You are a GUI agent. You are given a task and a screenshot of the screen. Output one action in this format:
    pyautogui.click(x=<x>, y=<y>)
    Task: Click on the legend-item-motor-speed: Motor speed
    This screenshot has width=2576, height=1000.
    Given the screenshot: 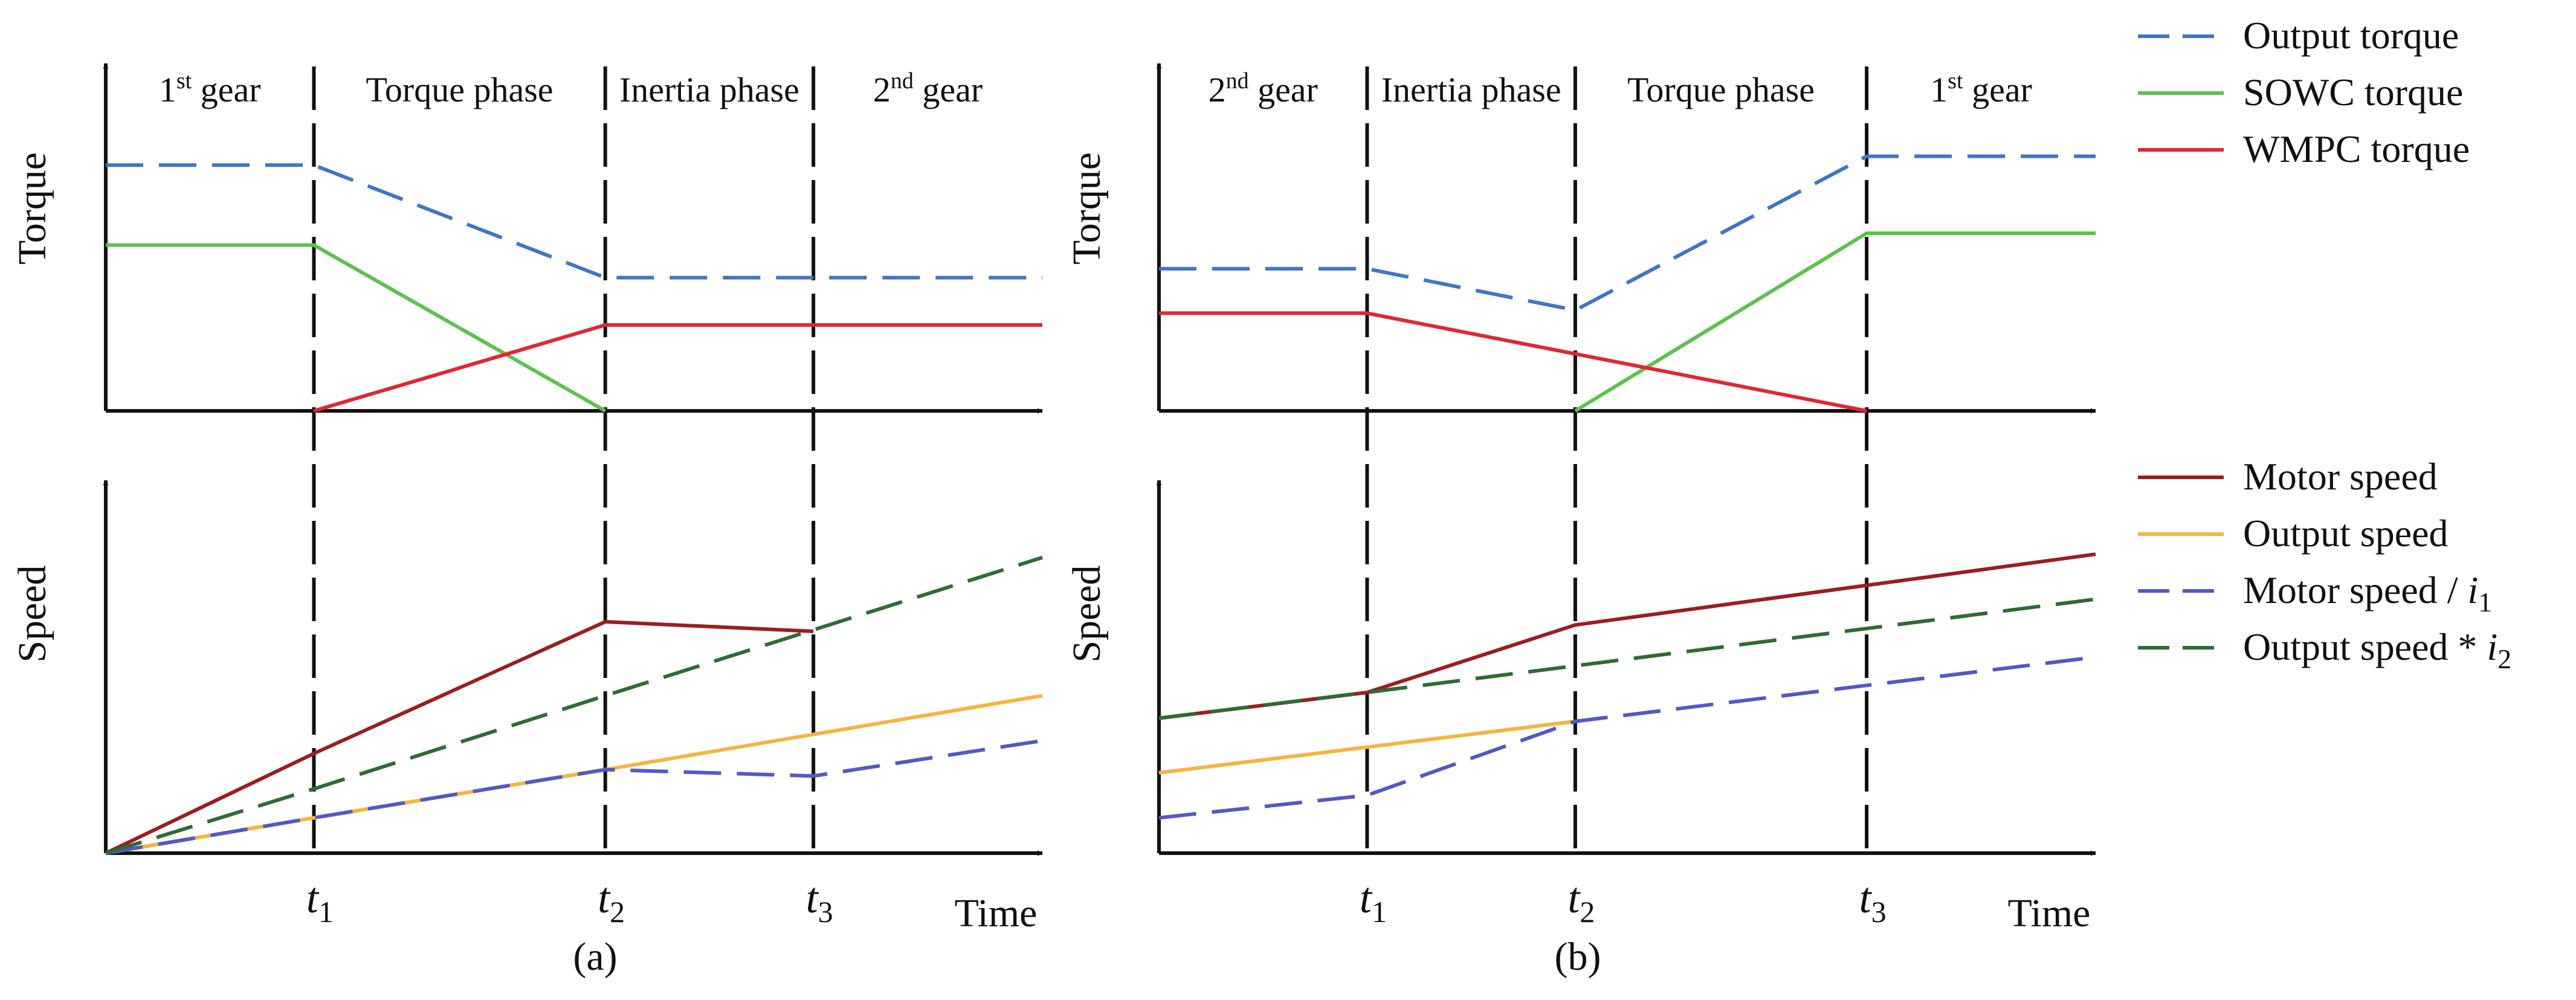 What is the action you would take?
    pyautogui.click(x=2288, y=476)
    